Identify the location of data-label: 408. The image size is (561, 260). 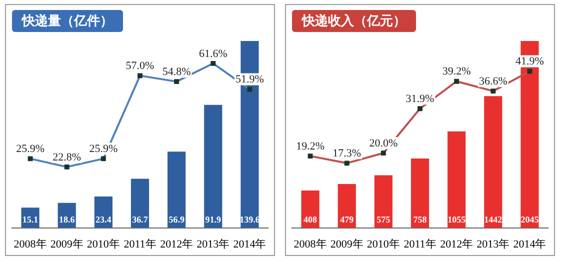
(311, 219).